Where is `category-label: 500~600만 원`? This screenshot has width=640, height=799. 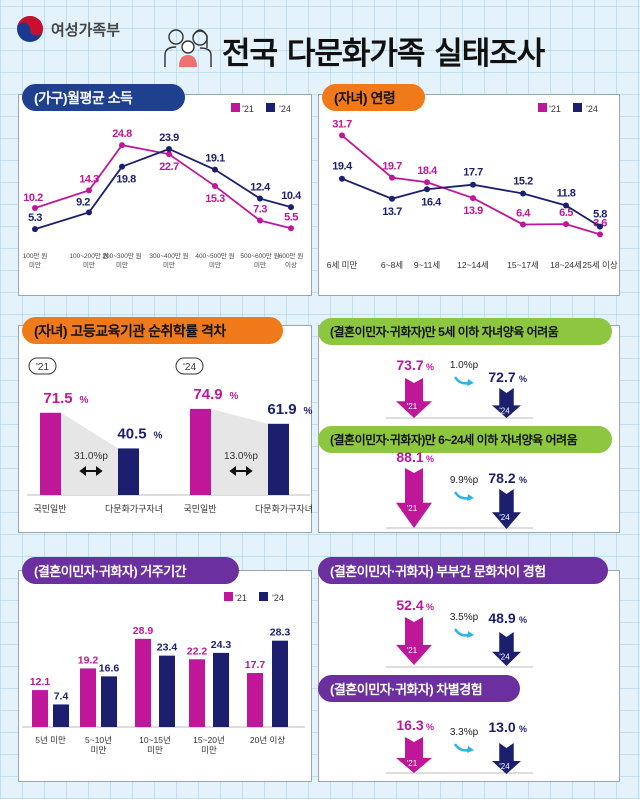
category-label: 500~600만 원 is located at coordinates (259, 255).